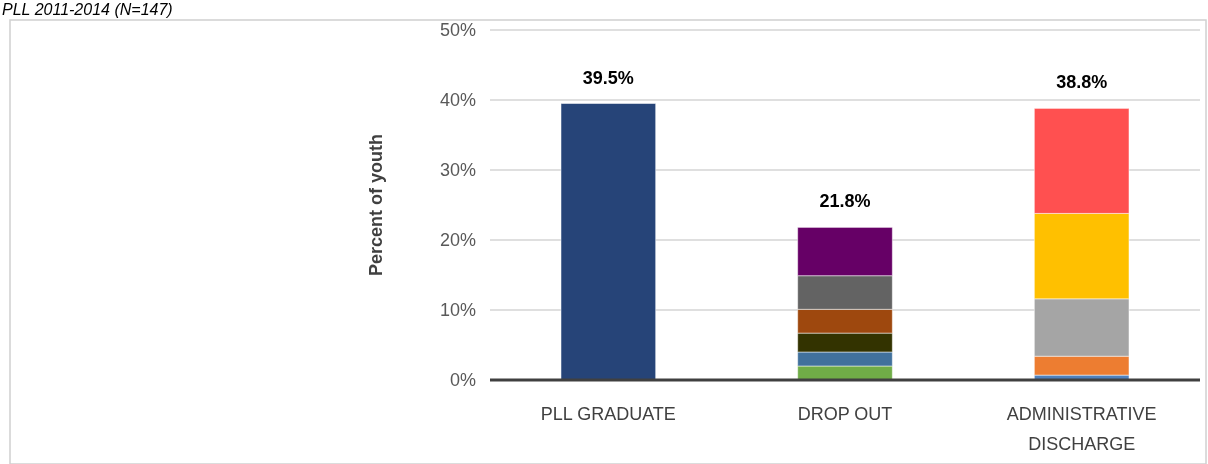 This screenshot has width=1208, height=464. What do you see at coordinates (608, 414) in the screenshot?
I see `x-tick-label: PLL GRADUATE` at bounding box center [608, 414].